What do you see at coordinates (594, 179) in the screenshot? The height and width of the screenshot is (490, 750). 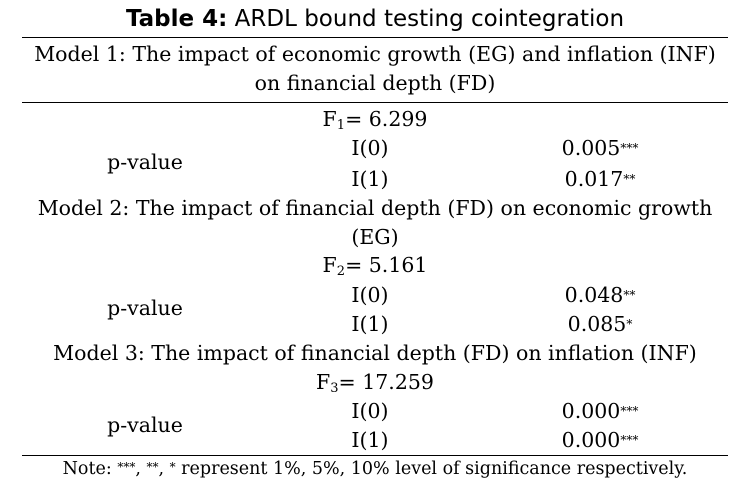 I see `cell-value: 0.017` at bounding box center [594, 179].